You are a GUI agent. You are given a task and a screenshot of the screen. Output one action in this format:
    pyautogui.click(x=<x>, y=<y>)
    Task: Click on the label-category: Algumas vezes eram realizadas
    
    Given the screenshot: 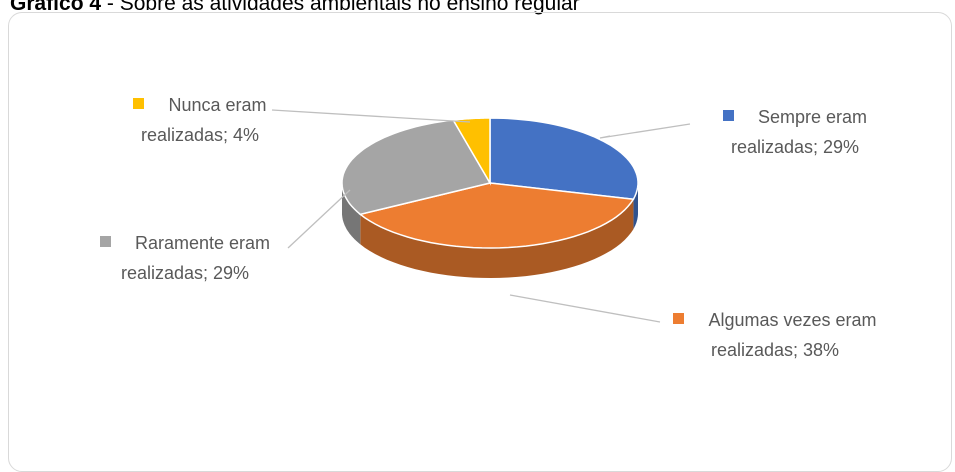 What is the action you would take?
    pyautogui.click(x=792, y=335)
    